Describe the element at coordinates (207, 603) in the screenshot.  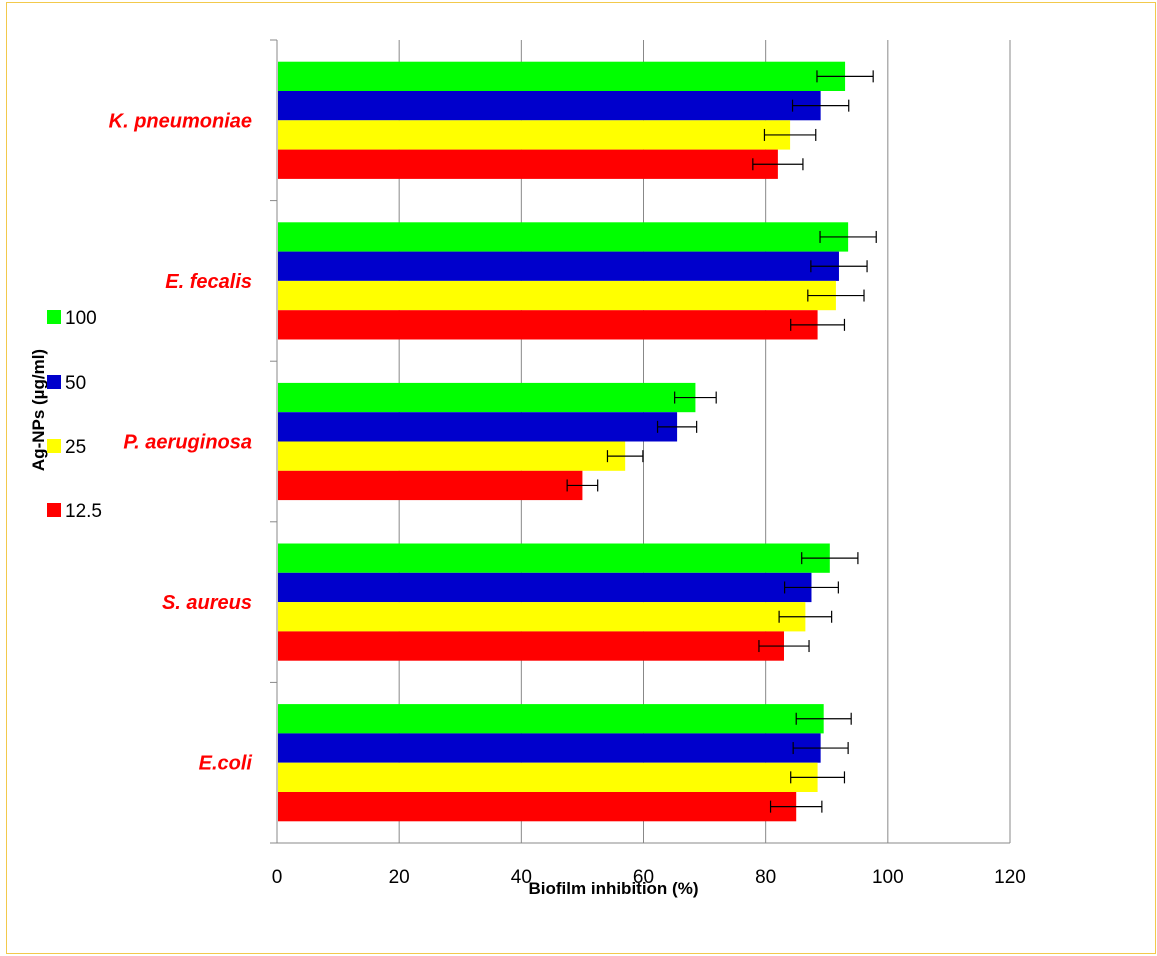
I see `category-label: S. aureus` at that location.